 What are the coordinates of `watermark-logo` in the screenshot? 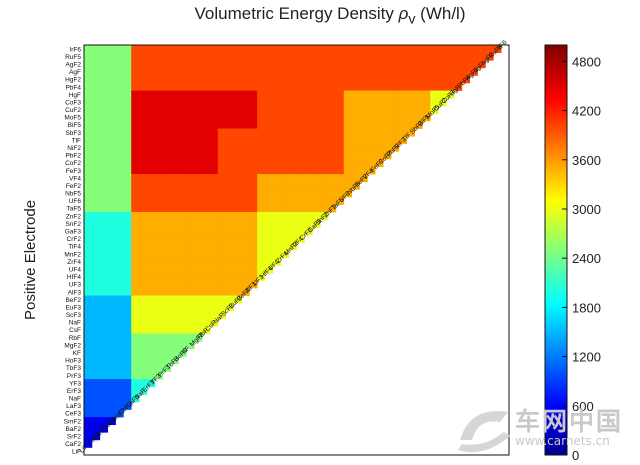 It's located at (545, 430).